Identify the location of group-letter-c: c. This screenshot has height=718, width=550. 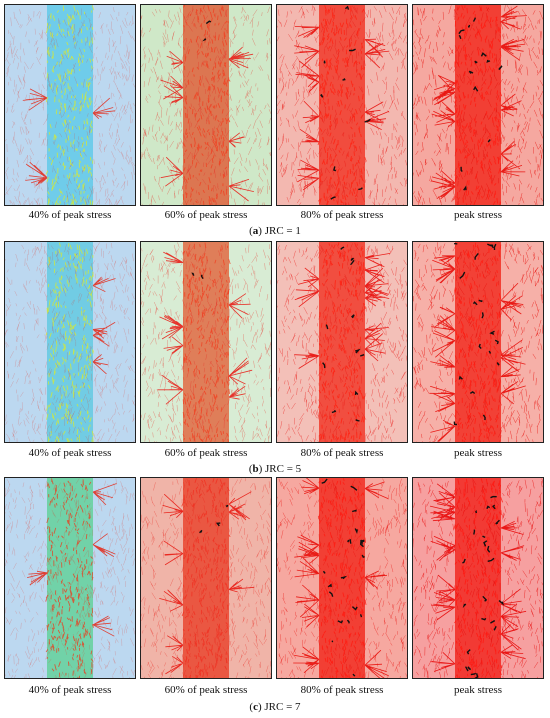
(255, 707).